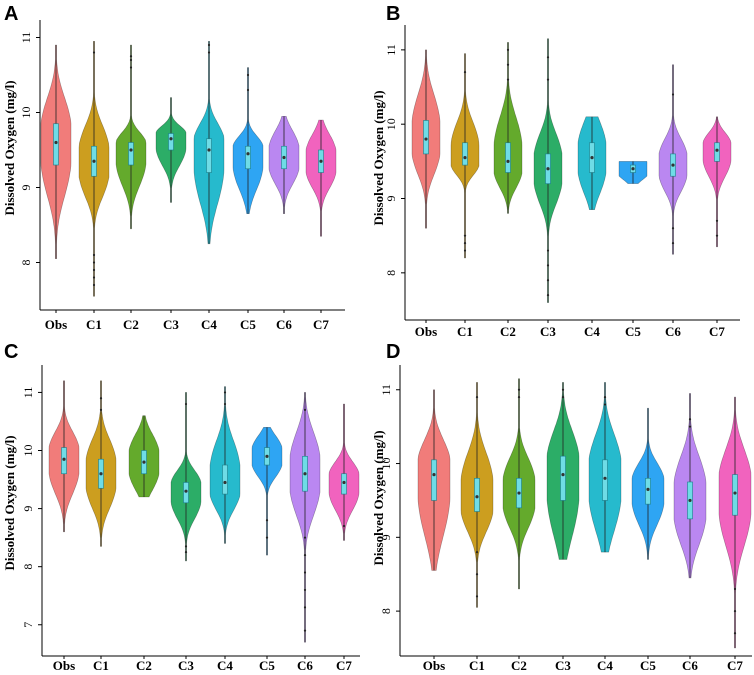 The height and width of the screenshot is (675, 754). I want to click on panel-d-y-tick-label-10: 10, so click(386, 464).